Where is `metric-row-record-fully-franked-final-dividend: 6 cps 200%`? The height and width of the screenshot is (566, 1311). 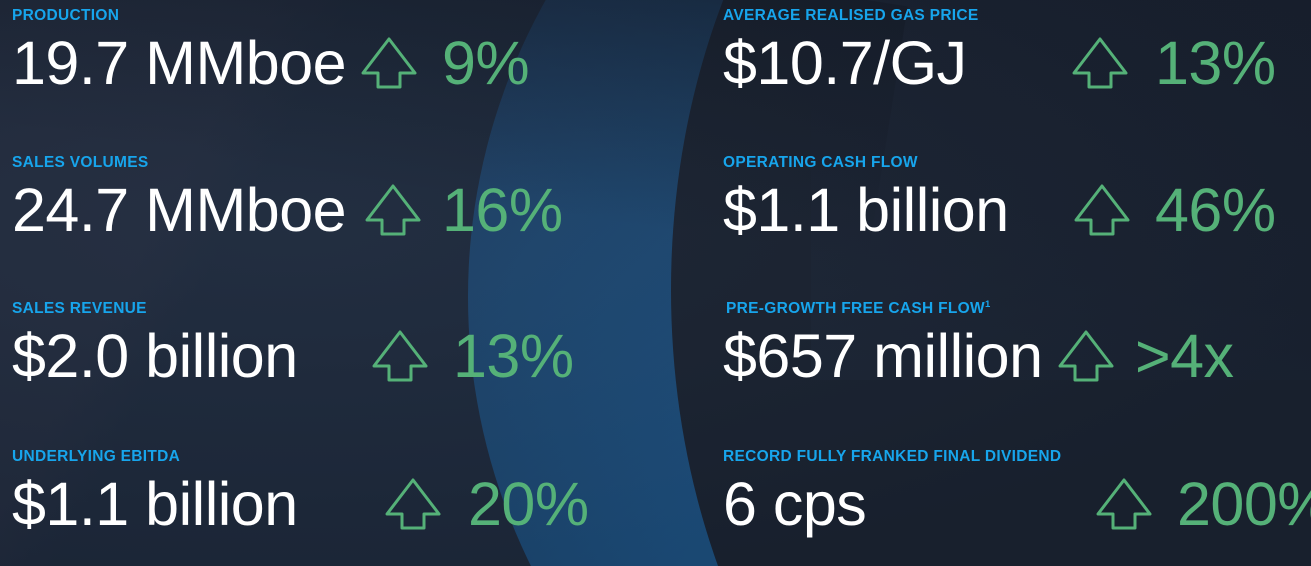
metric-row-record-fully-franked-final-dividend: 6 cps 200% is located at coordinates (1017, 503).